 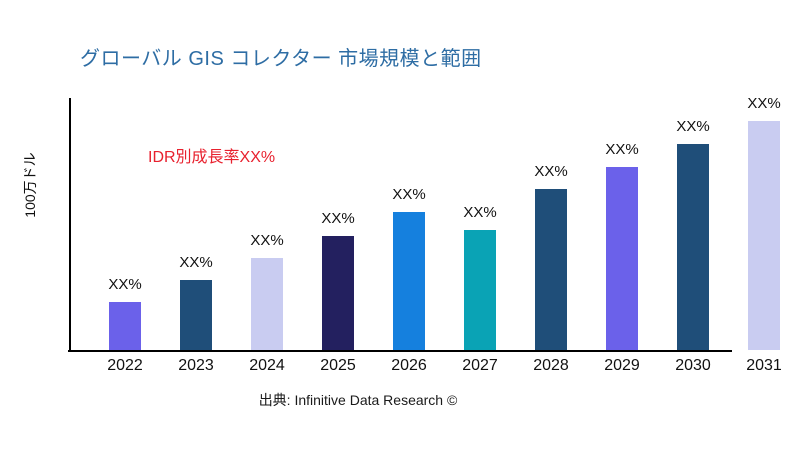 What do you see at coordinates (764, 365) in the screenshot?
I see `x-tick-label: 2031` at bounding box center [764, 365].